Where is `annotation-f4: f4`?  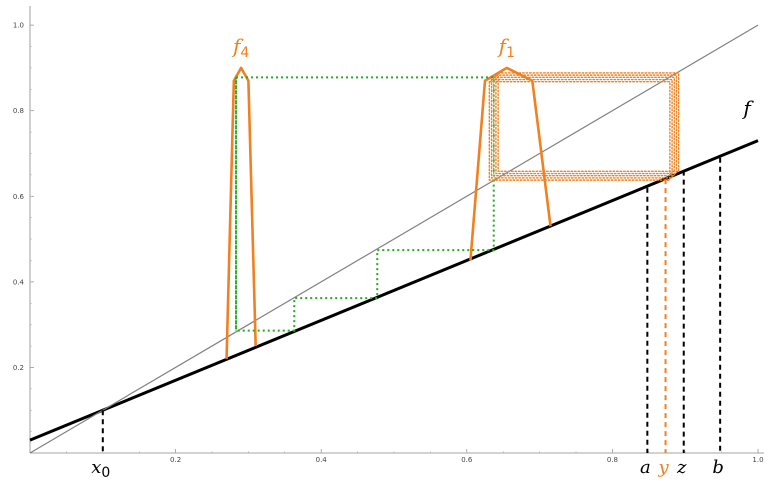
annotation-f4: f4 is located at coordinates (240, 47).